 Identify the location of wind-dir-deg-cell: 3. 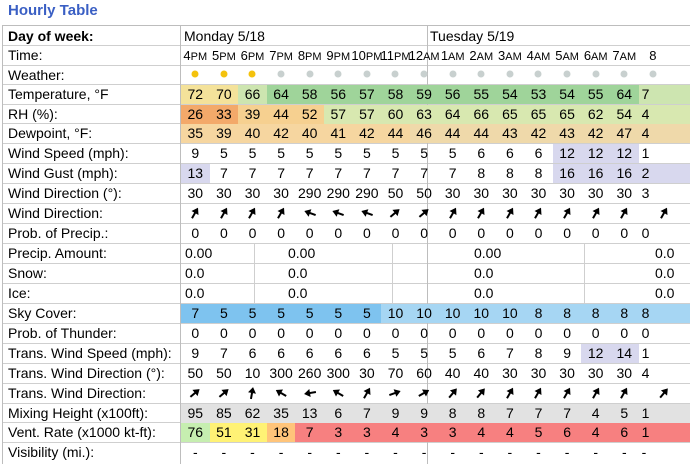
(645, 193).